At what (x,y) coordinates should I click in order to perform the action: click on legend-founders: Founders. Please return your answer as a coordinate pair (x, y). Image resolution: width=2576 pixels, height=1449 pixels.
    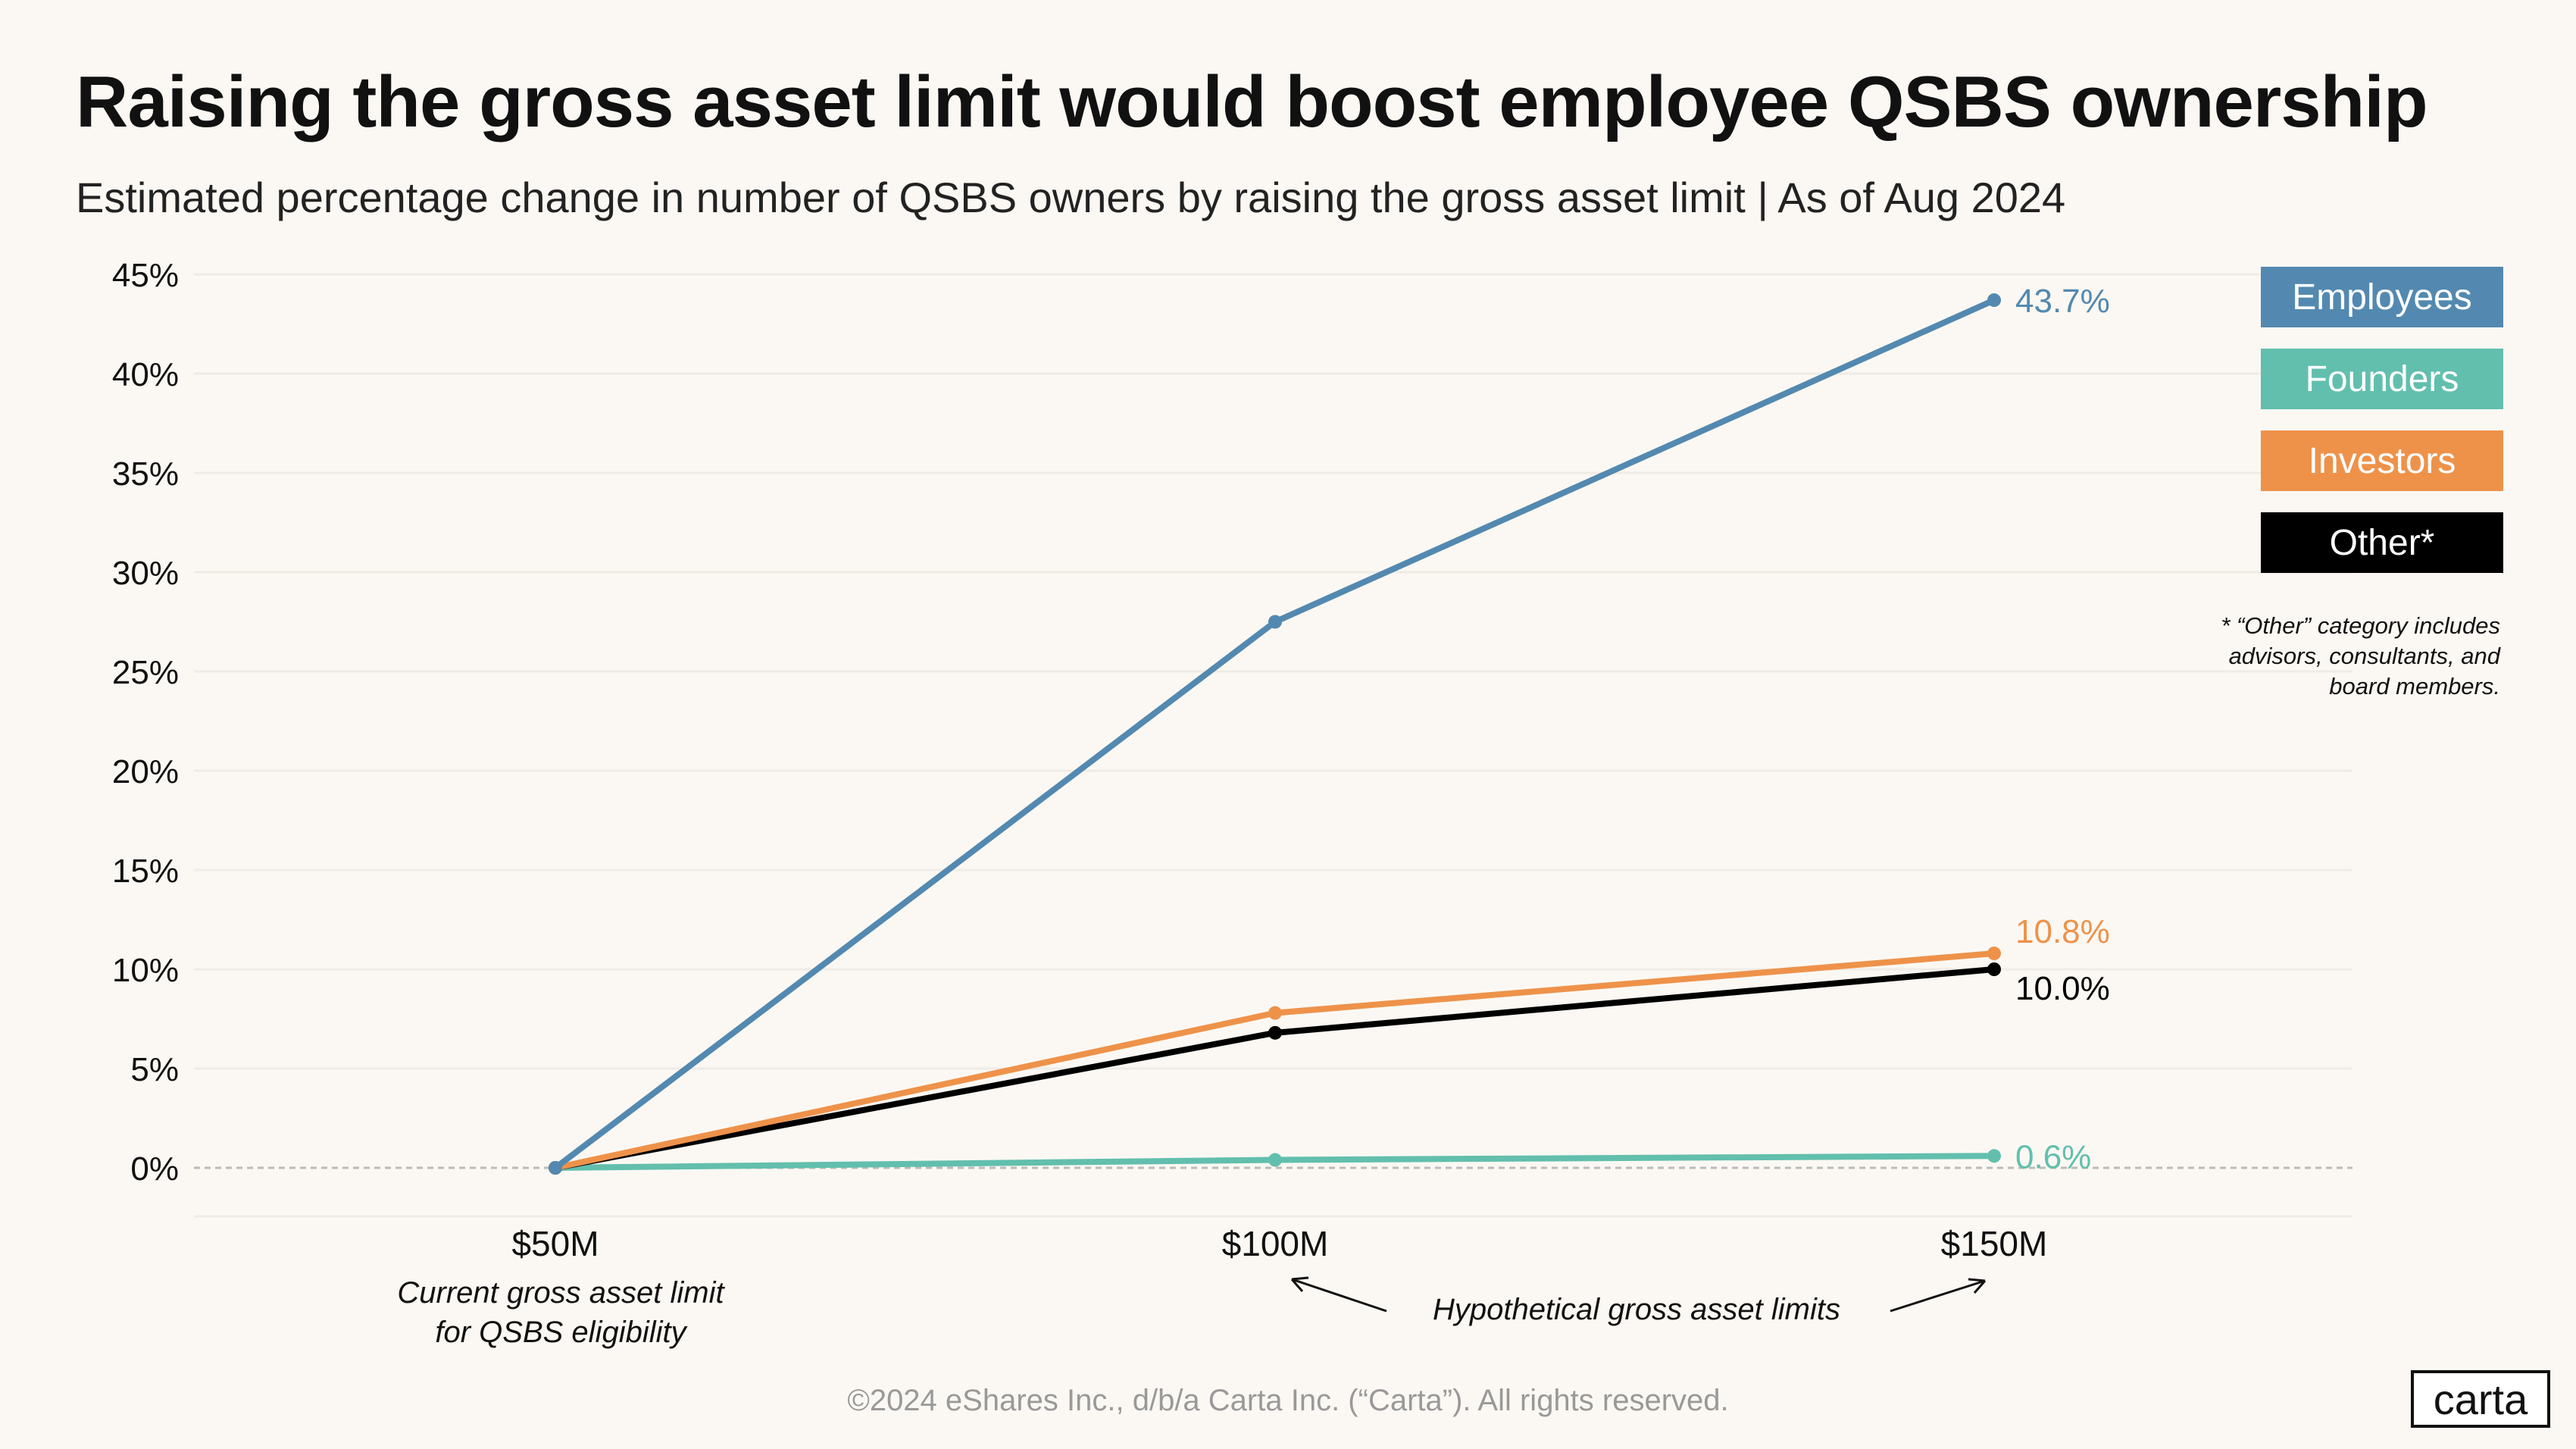
    Looking at the image, I should click on (2382, 379).